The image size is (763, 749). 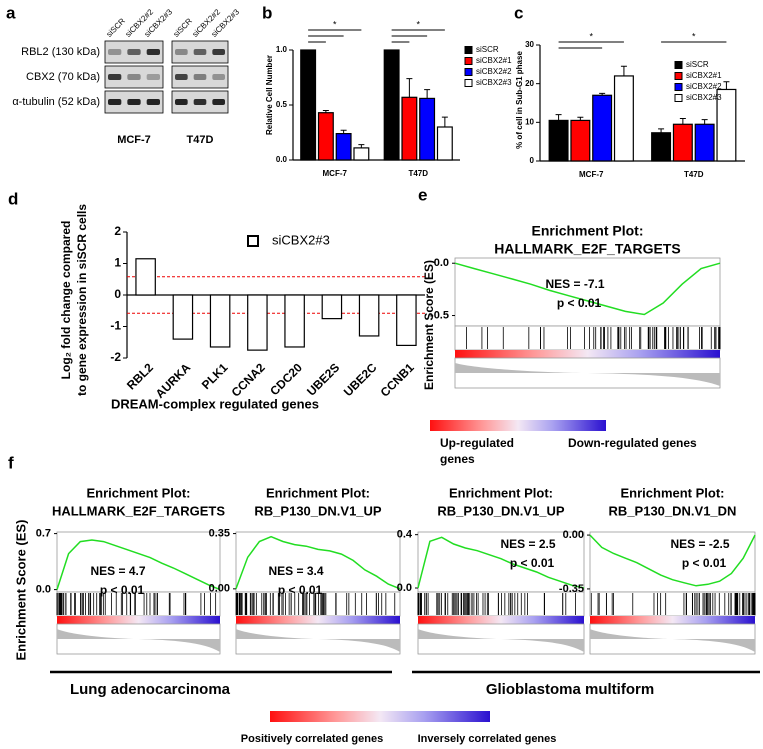 I want to click on legend-inverse: Inversely correlated genes, so click(x=487, y=739).